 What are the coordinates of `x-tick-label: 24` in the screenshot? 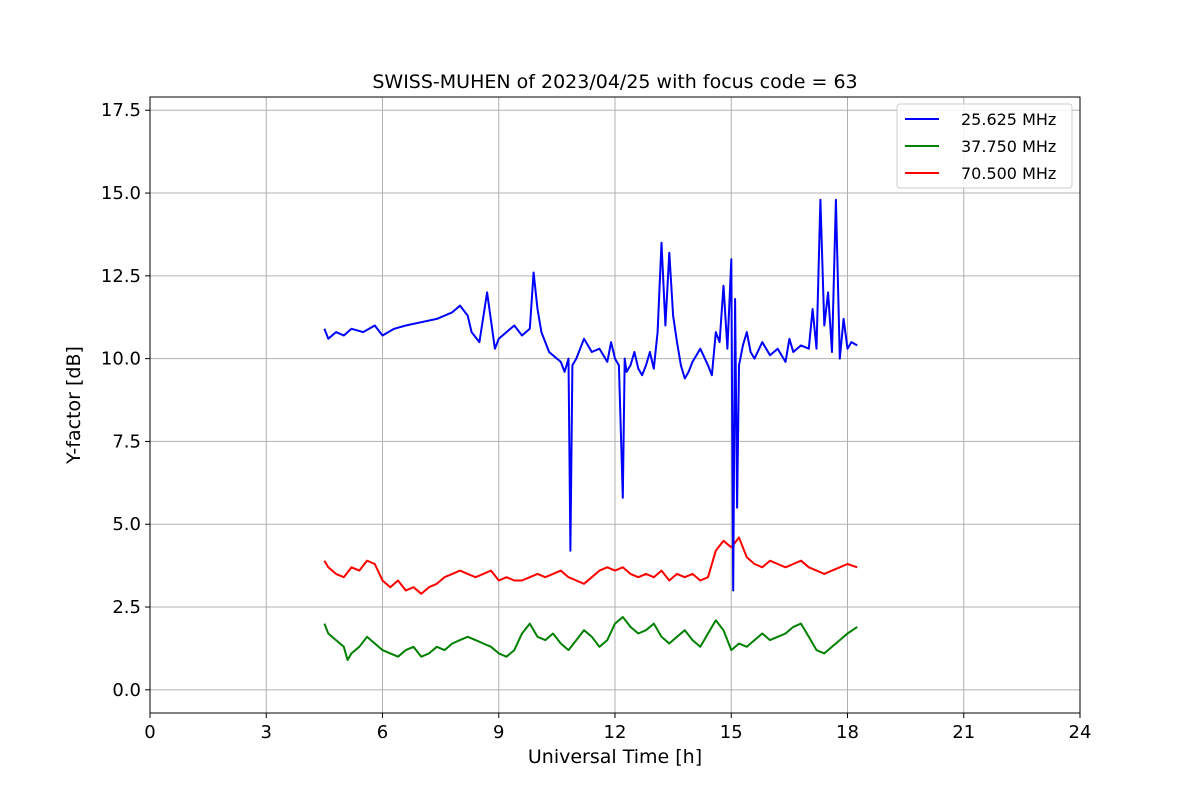 It's located at (1080, 732).